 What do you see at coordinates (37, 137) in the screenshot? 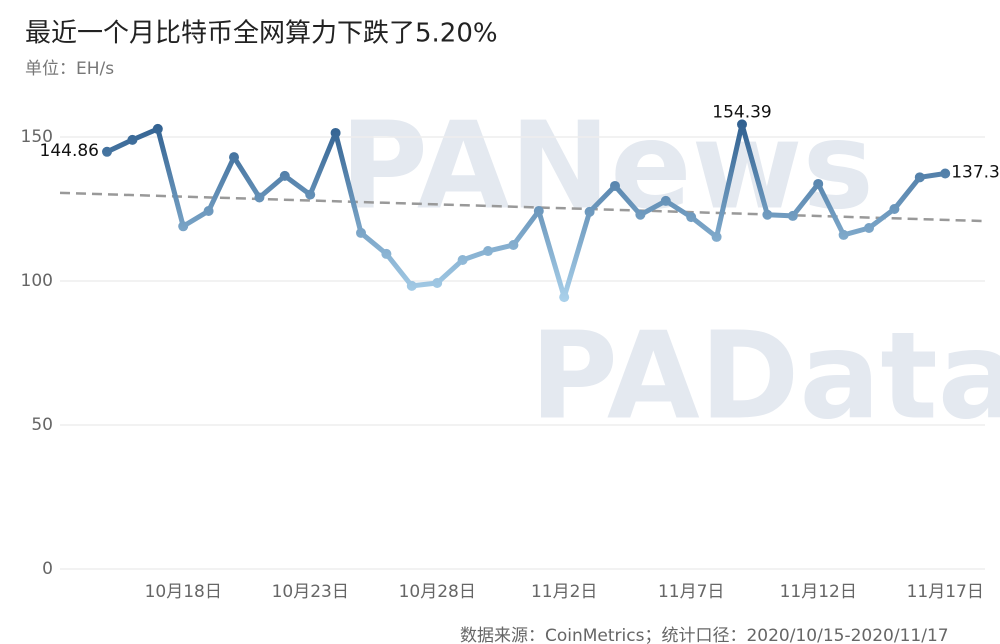
I see `y-tick-label: 150` at bounding box center [37, 137].